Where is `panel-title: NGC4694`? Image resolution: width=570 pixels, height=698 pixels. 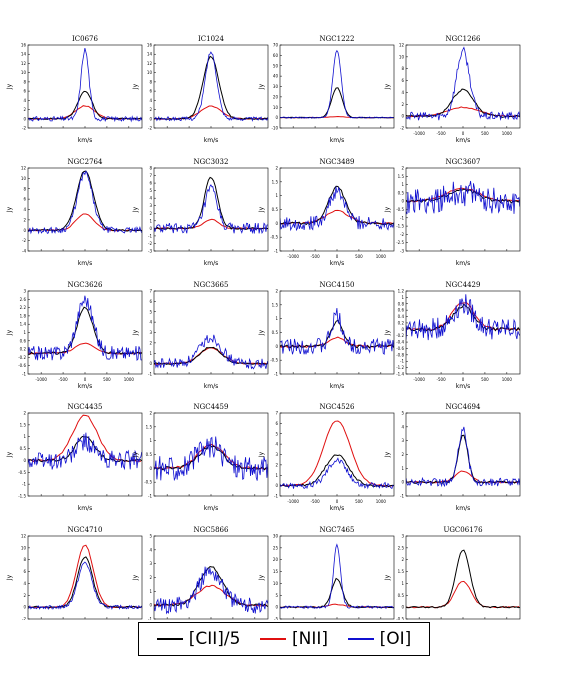 panel-title: NGC4694 is located at coordinates (463, 407).